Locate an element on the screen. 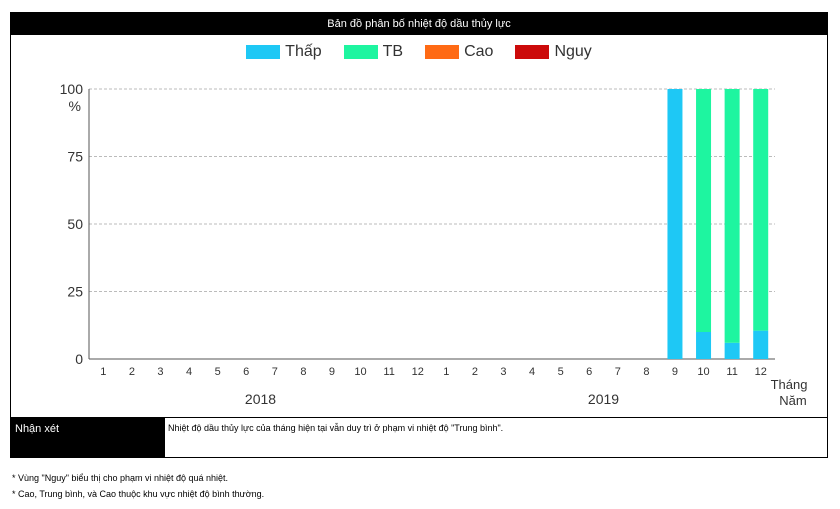  legend: Thấp TB Cao Nguy is located at coordinates (419, 52).